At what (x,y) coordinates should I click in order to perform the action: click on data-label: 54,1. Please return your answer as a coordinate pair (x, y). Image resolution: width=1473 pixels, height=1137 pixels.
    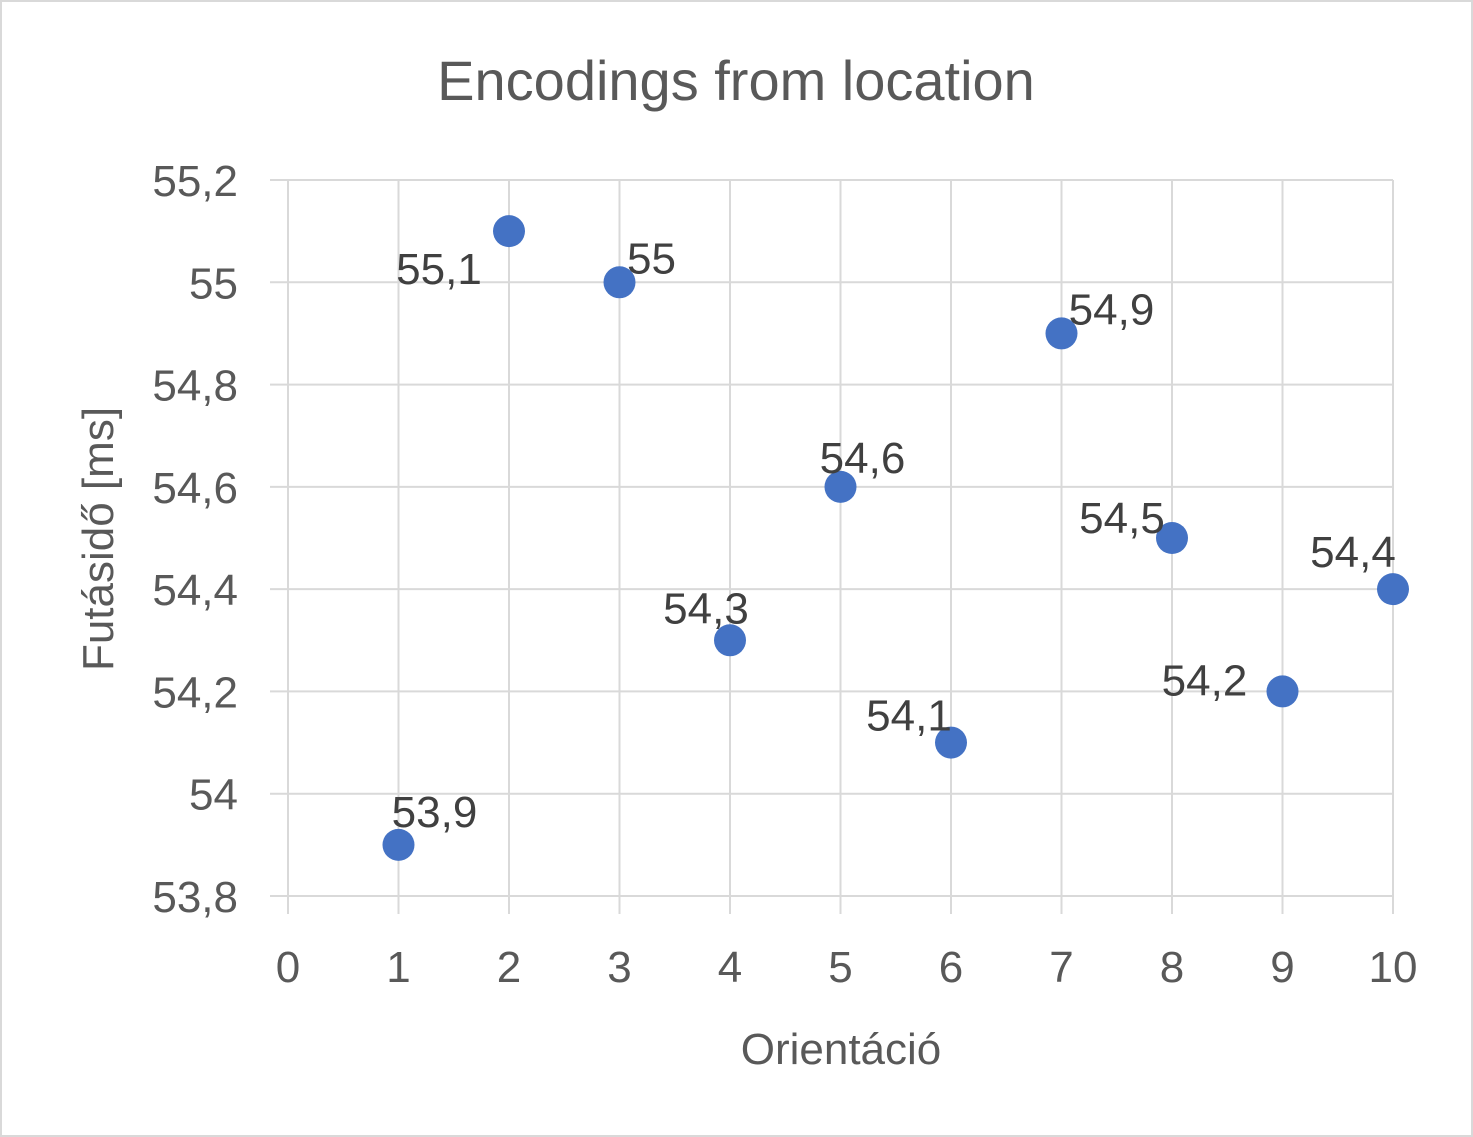
    Looking at the image, I should click on (909, 716).